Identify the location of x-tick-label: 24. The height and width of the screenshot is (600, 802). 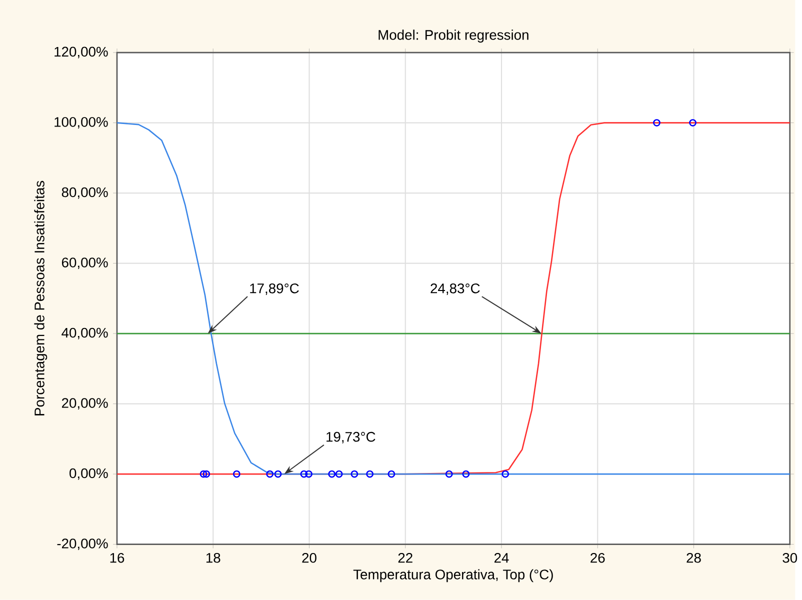
(501, 558).